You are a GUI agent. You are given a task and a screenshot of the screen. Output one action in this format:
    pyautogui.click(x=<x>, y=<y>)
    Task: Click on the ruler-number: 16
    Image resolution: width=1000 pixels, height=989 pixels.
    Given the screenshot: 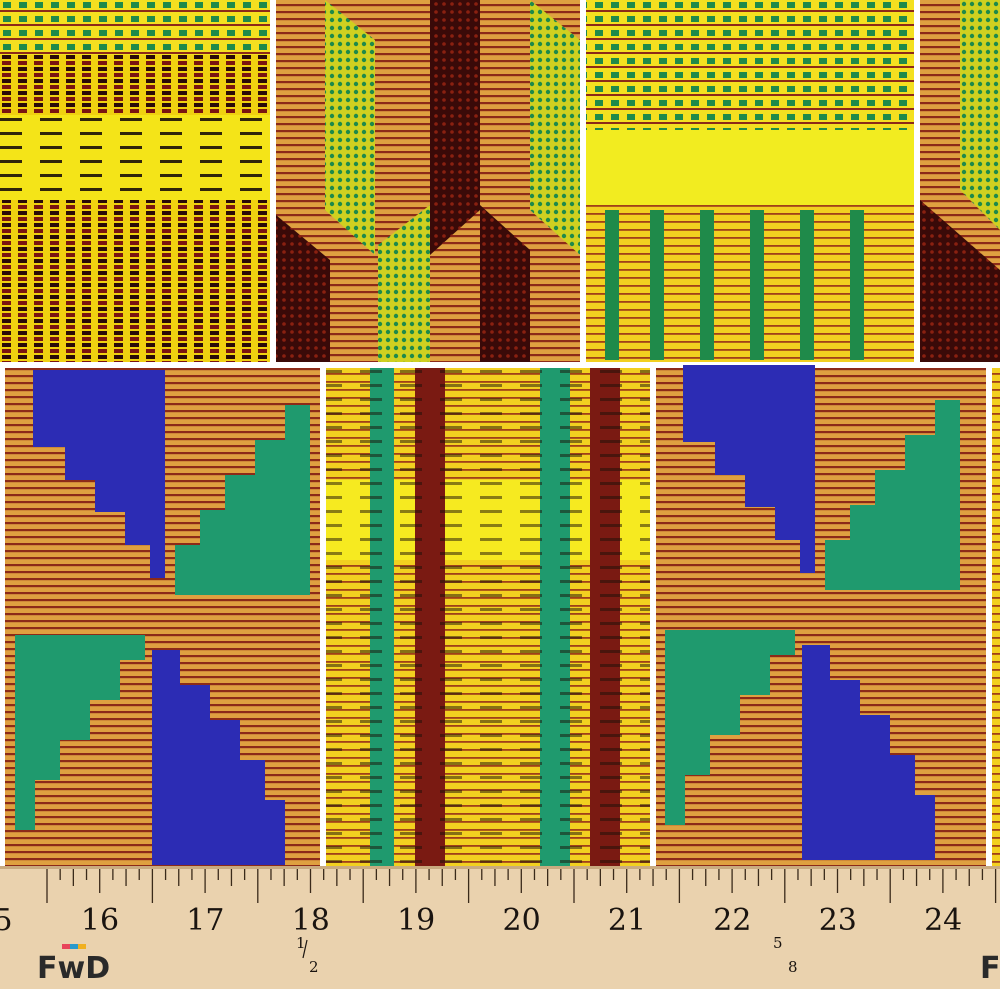 What is the action you would take?
    pyautogui.click(x=100, y=920)
    